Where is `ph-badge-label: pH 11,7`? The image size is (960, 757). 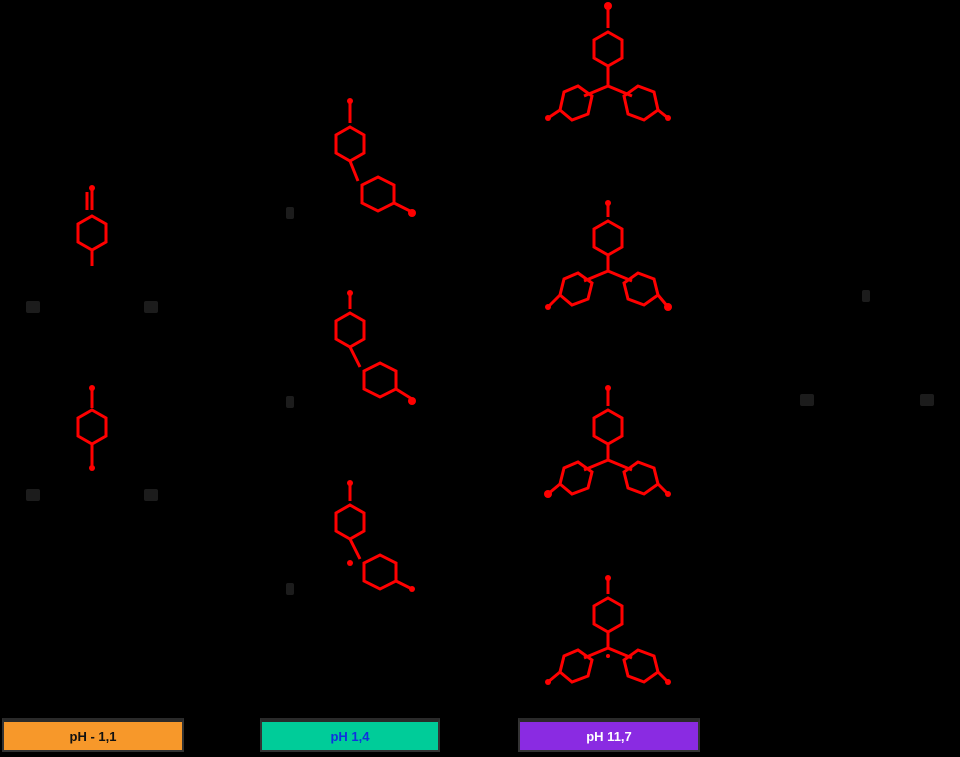 ph-badge-label: pH 11,7 is located at coordinates (609, 736).